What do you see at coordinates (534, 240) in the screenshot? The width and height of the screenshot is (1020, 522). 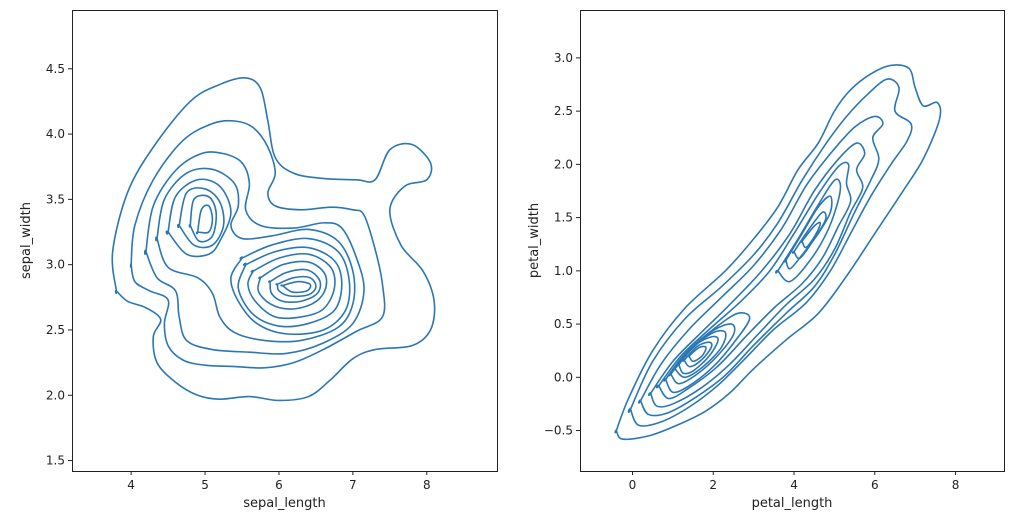 I see `y-axis-label: petal_width` at bounding box center [534, 240].